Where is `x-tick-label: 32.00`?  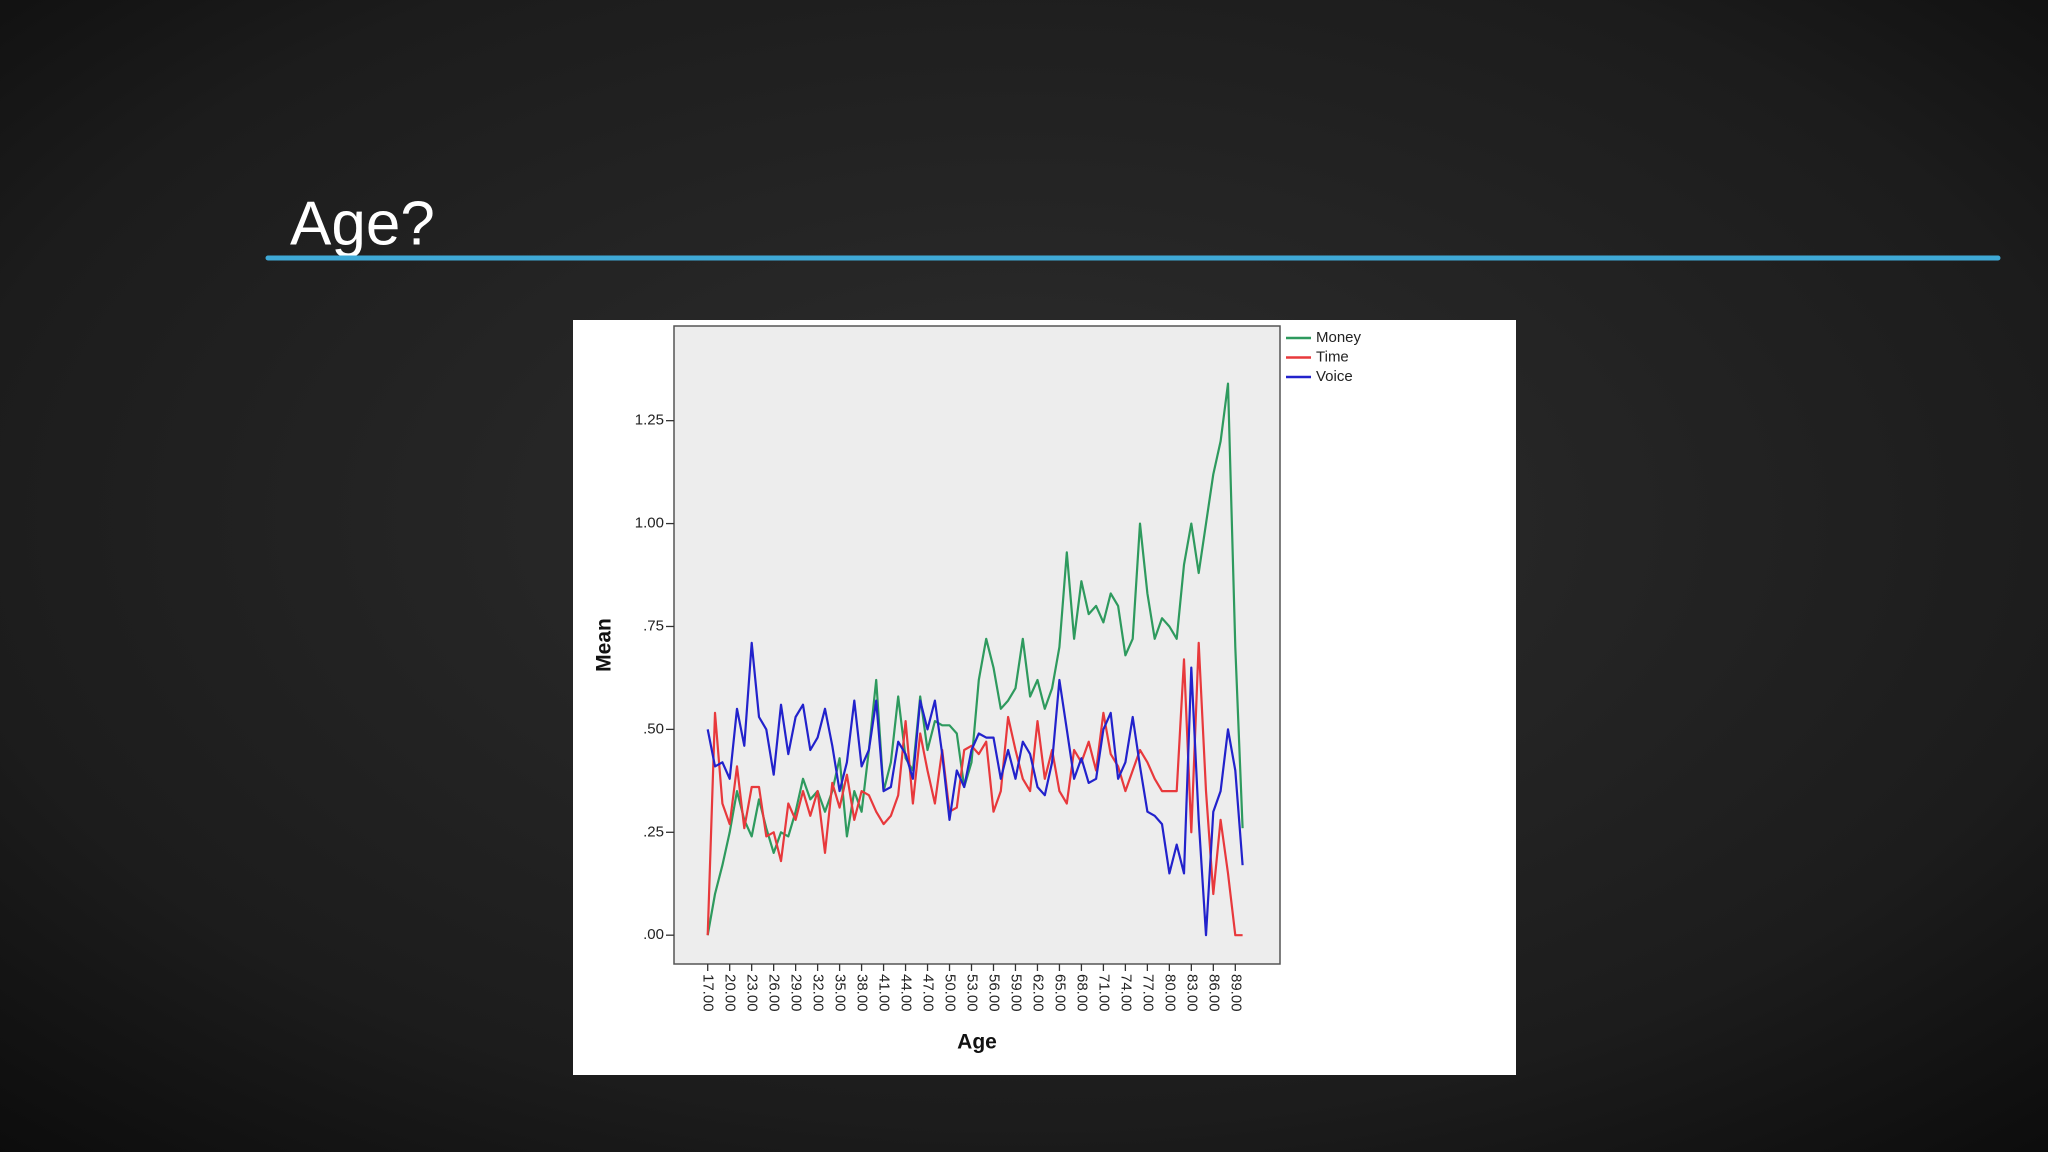
x-tick-label: 32.00 is located at coordinates (818, 993).